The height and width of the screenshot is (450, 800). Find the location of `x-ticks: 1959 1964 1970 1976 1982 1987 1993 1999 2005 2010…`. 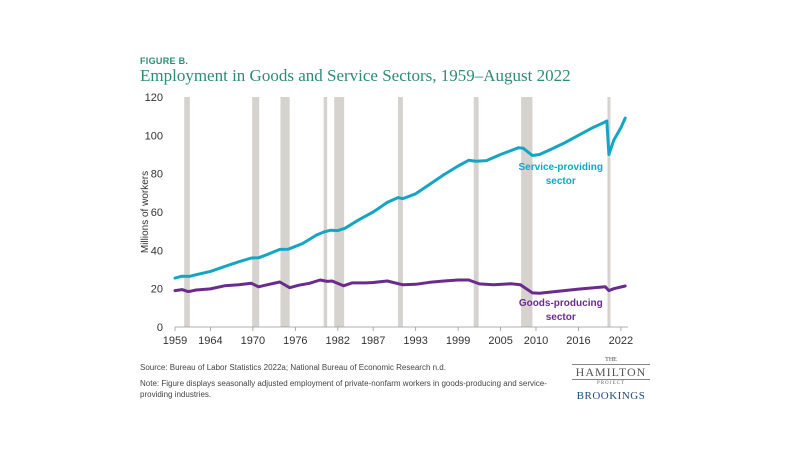

x-ticks: 1959 1964 1970 1976 1982 1987 1993 1999 2005 2010… is located at coordinates (398, 337).